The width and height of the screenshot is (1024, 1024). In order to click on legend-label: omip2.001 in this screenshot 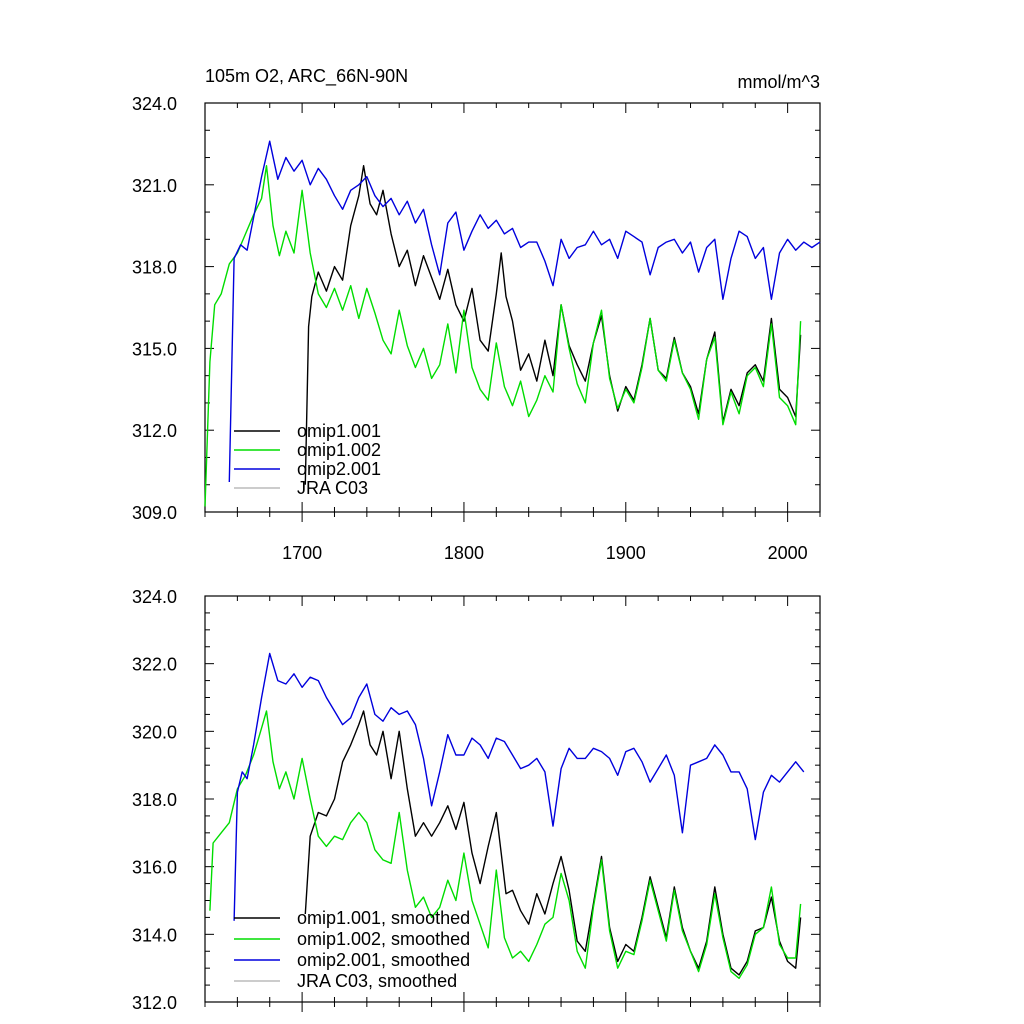, I will do `click(339, 469)`.